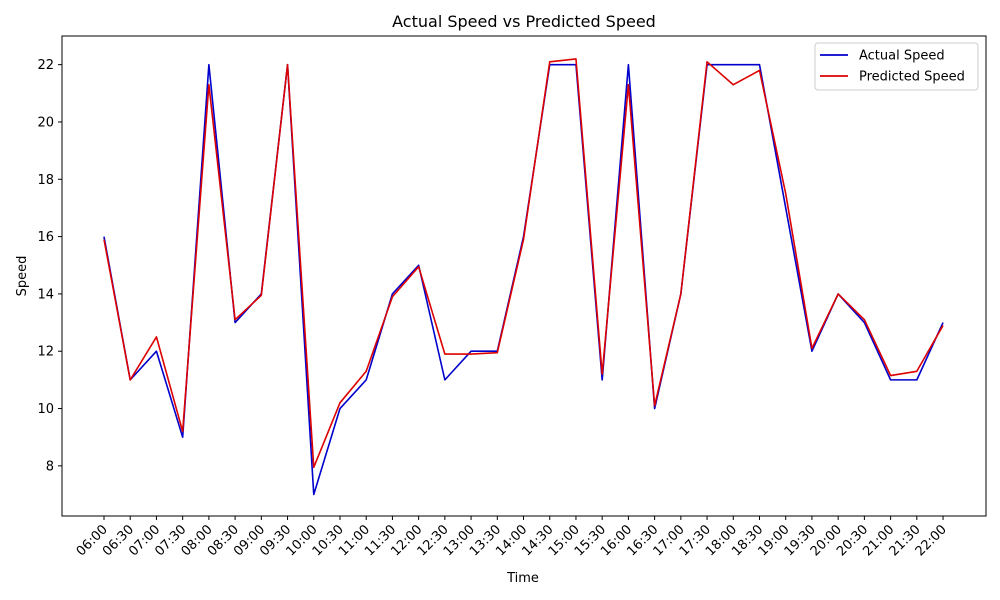  I want to click on y-axis: 8 10 12 14 16 18 20 22, so click(49, 266).